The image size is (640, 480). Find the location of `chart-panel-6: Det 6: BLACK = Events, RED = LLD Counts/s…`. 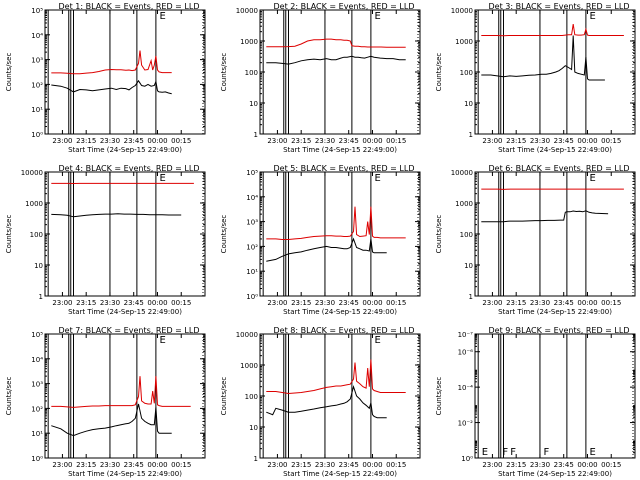

chart-panel-6: Det 6: BLACK = Events, RED = LLD Counts/s… is located at coordinates (535, 240).